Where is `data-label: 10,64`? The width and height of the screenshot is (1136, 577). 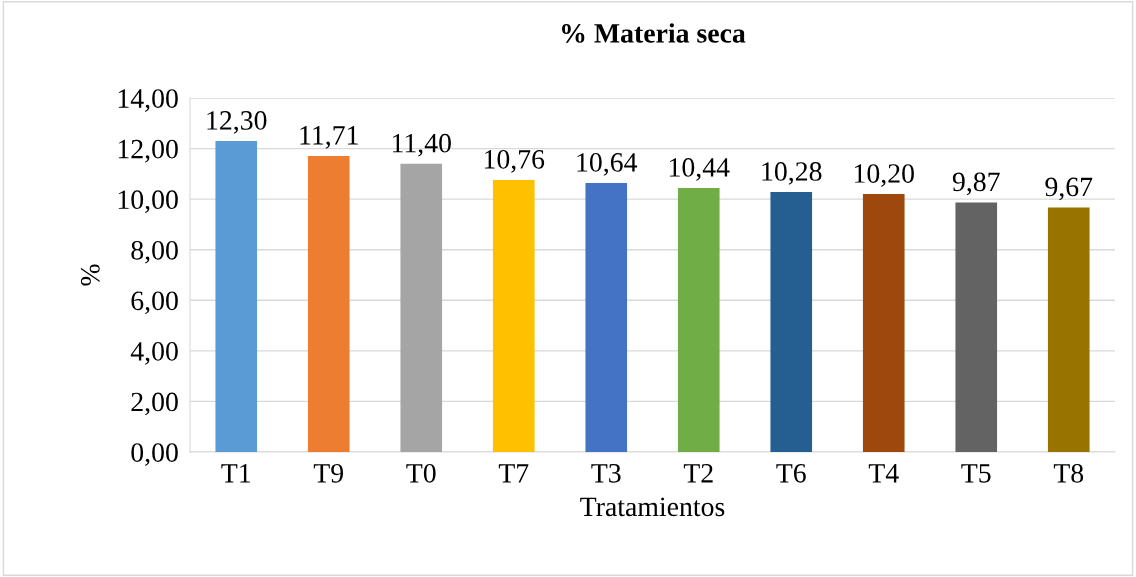 data-label: 10,64 is located at coordinates (607, 164).